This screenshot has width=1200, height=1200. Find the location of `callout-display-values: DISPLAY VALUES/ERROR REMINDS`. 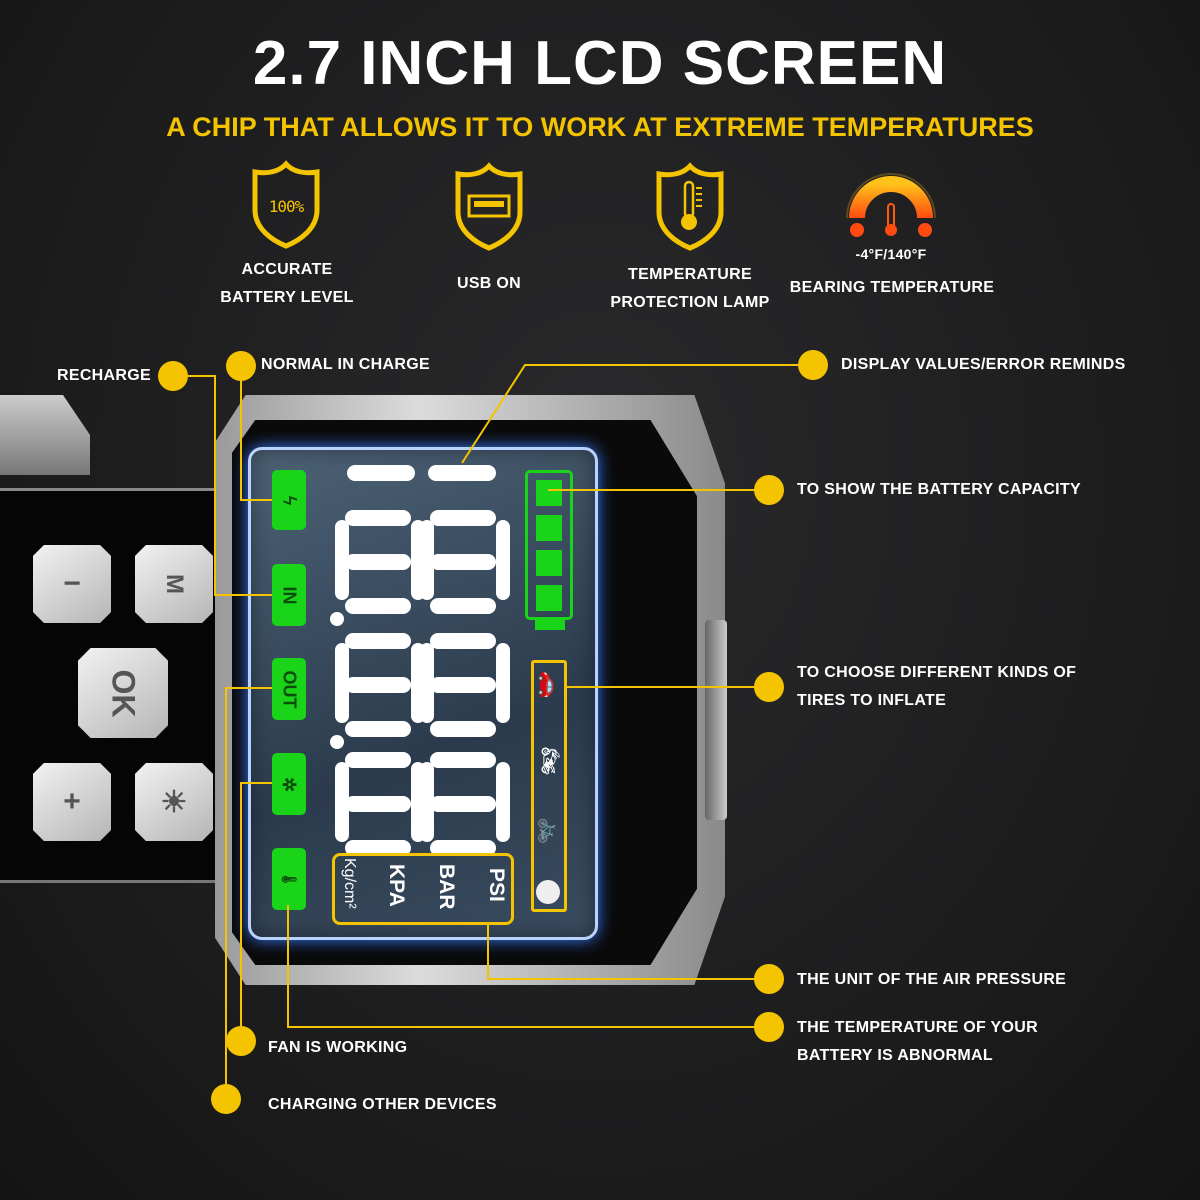

callout-display-values: DISPLAY VALUES/ERROR REMINDS is located at coordinates (983, 364).